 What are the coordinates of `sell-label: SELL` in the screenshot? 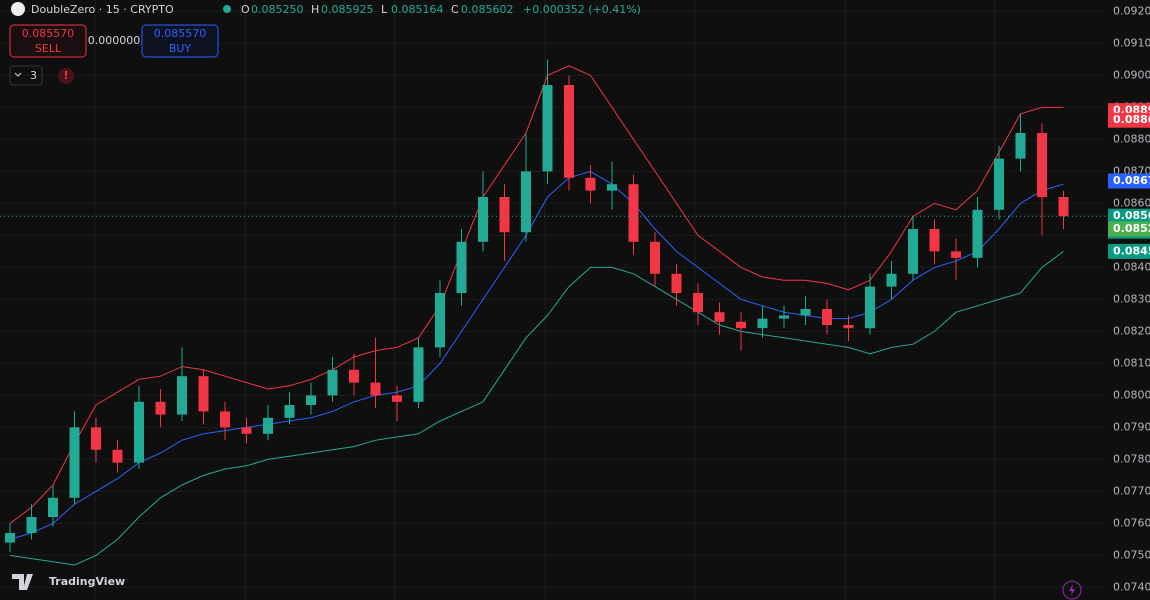 It's located at (48, 48).